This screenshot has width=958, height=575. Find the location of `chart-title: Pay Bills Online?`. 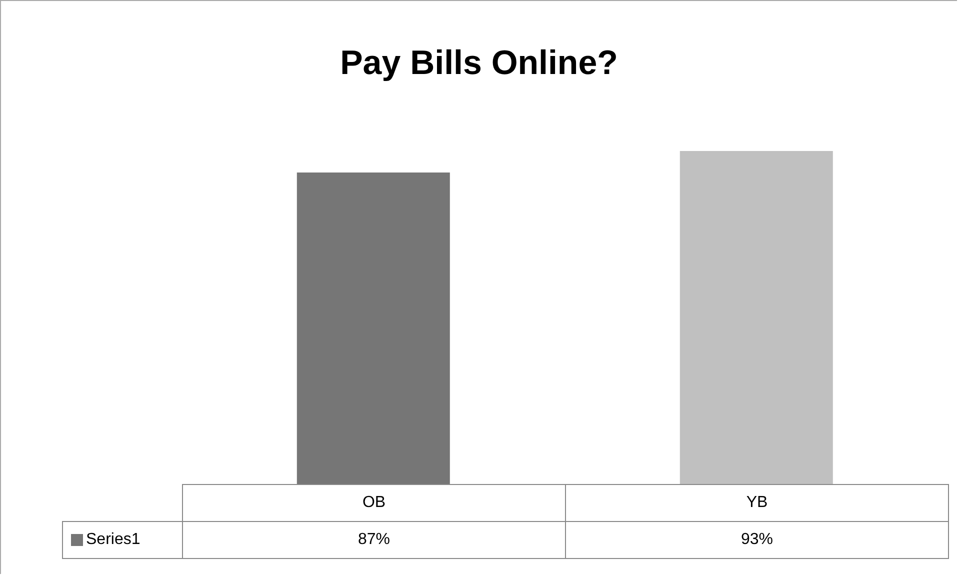

chart-title: Pay Bills Online? is located at coordinates (479, 63).